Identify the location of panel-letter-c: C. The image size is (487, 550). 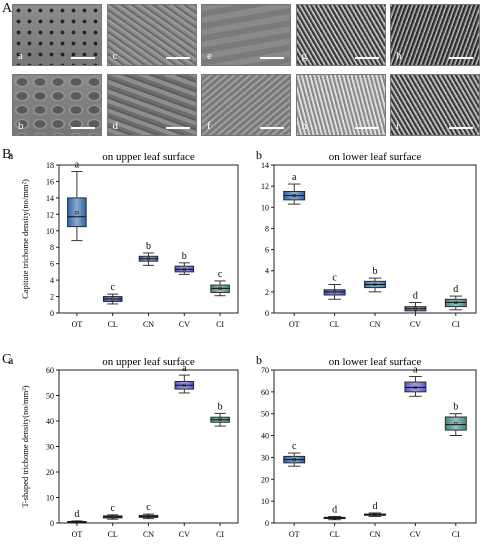
(7, 359).